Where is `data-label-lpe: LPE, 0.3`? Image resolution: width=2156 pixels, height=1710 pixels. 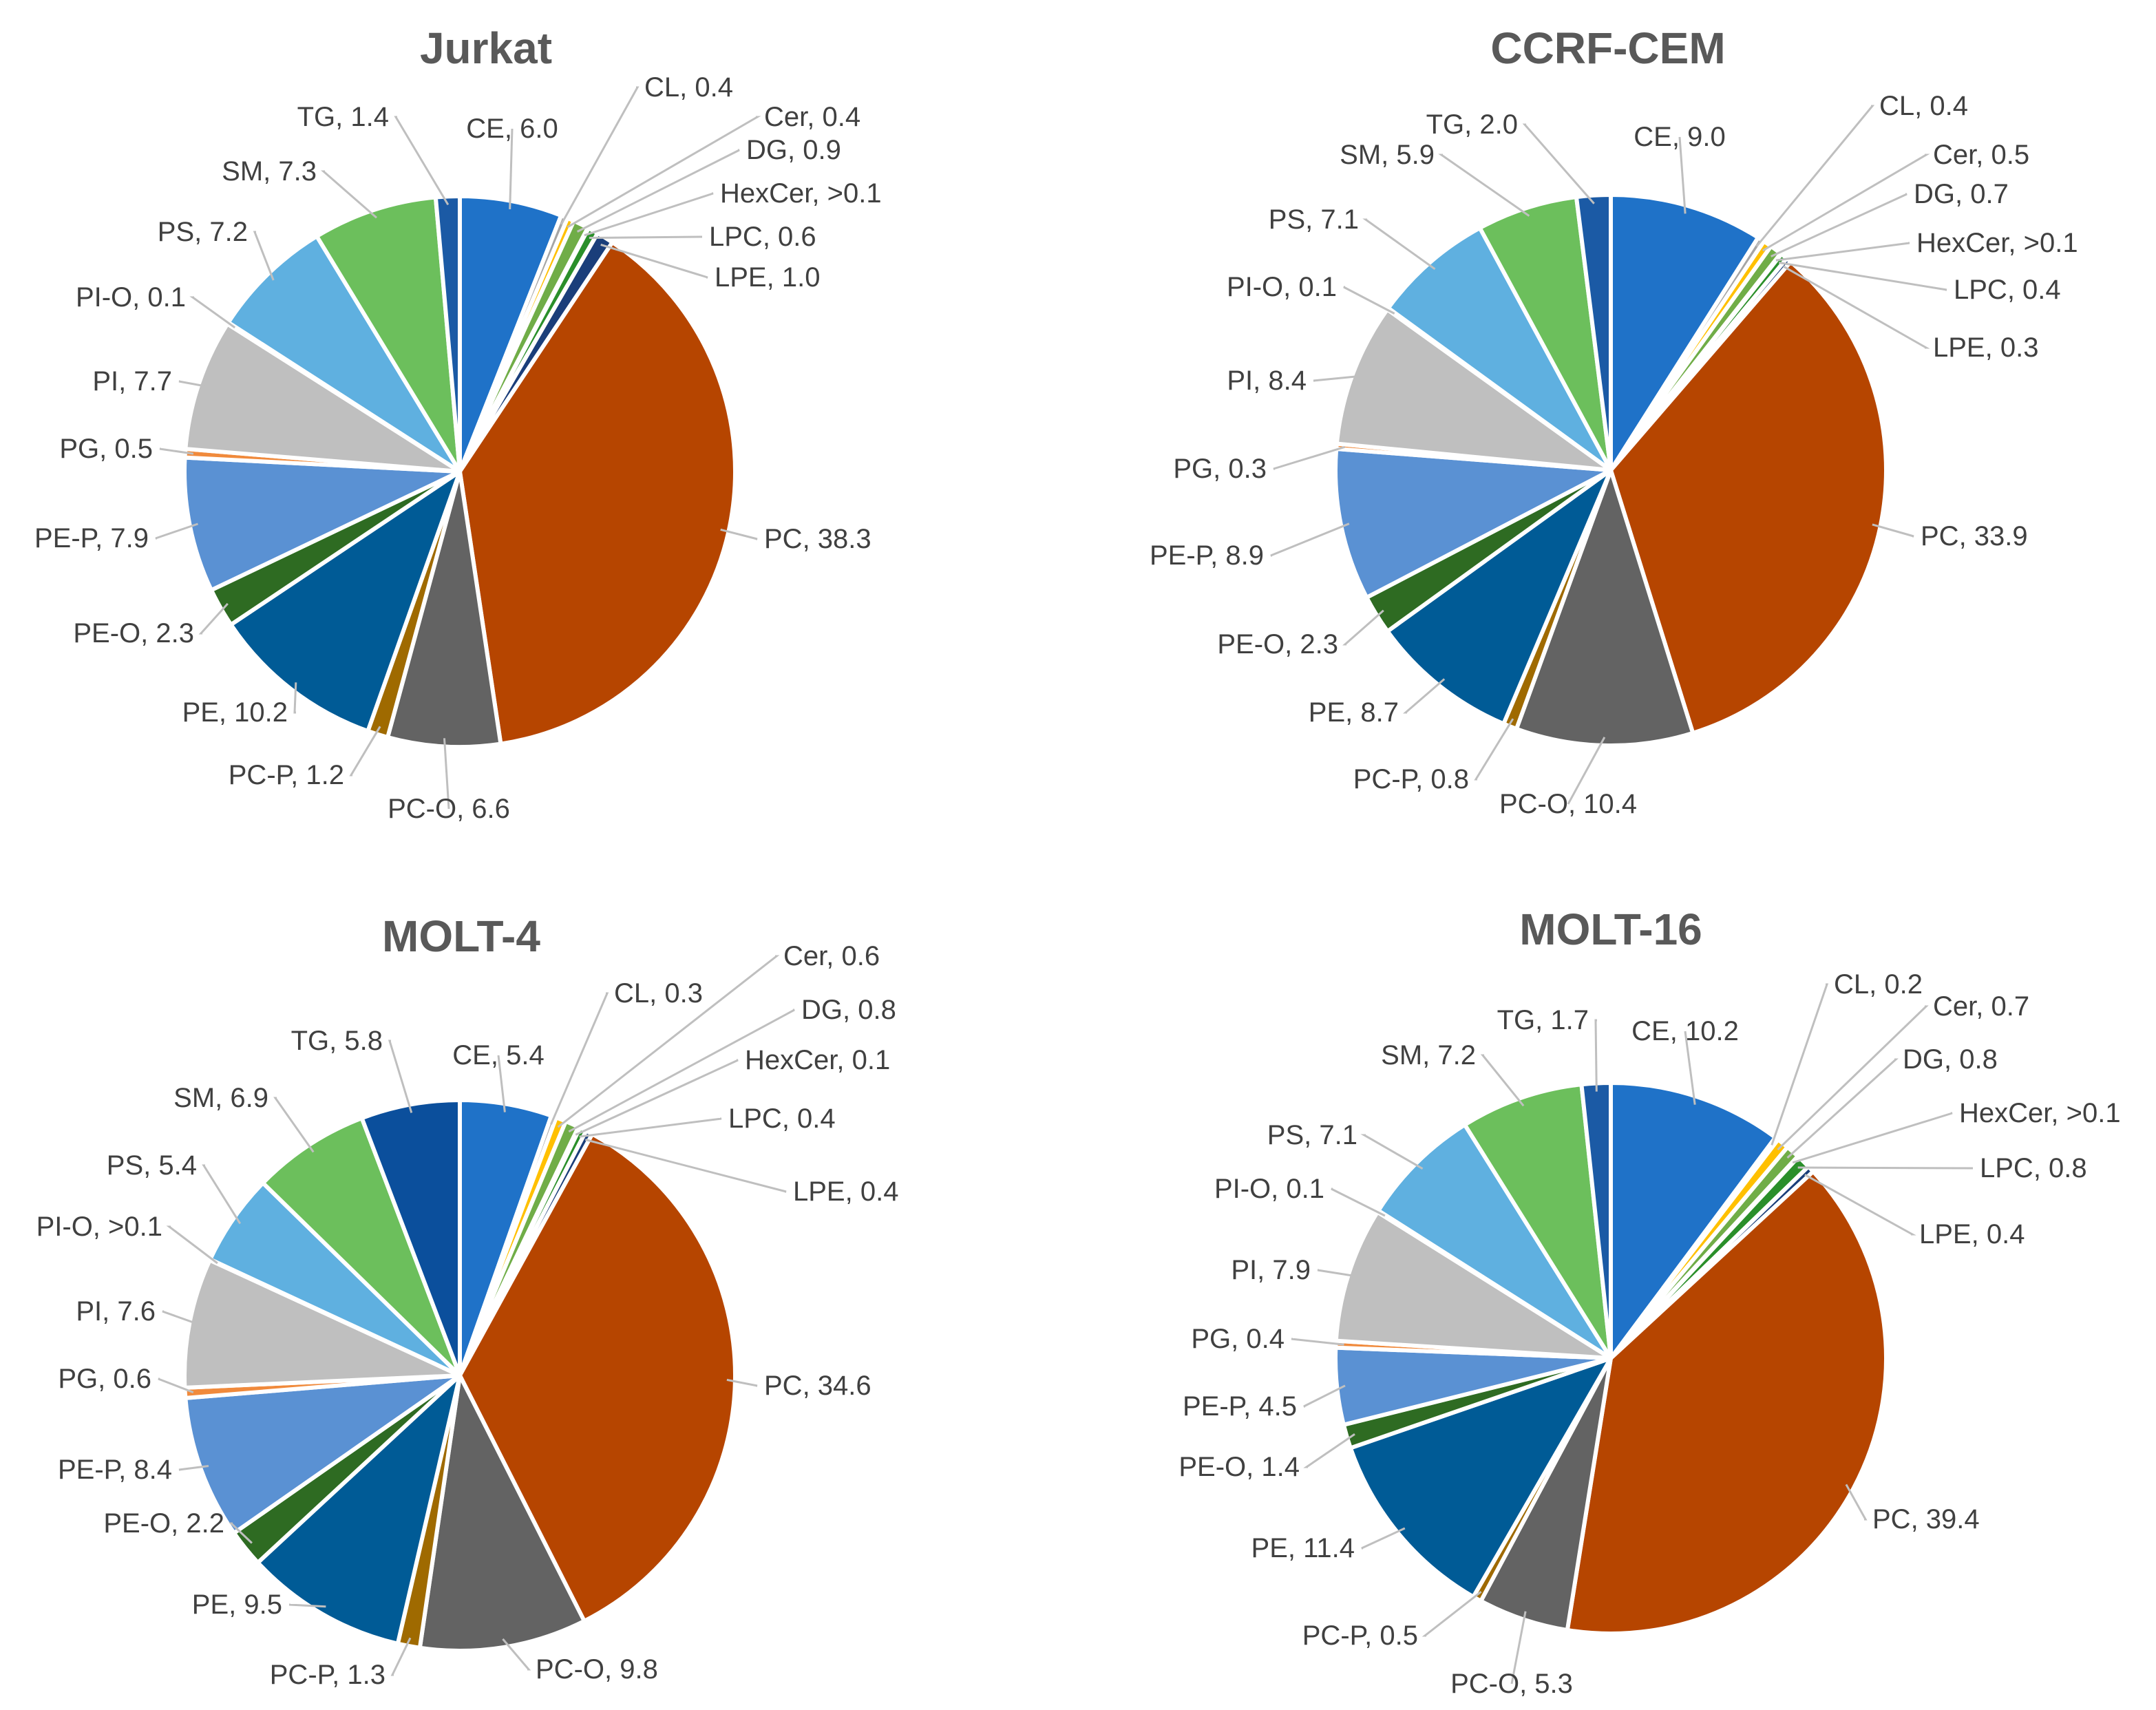
data-label-lpe: LPE, 0.3 is located at coordinates (1985, 347).